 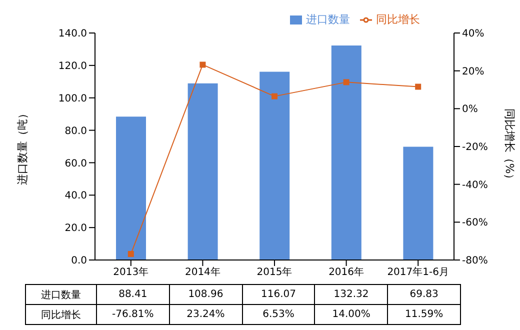 What do you see at coordinates (278, 314) in the screenshot?
I see `data-label: 6.53%` at bounding box center [278, 314].